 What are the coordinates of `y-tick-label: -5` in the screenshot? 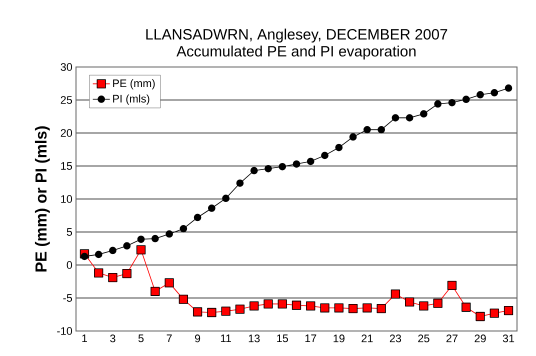 It's located at (67, 298).